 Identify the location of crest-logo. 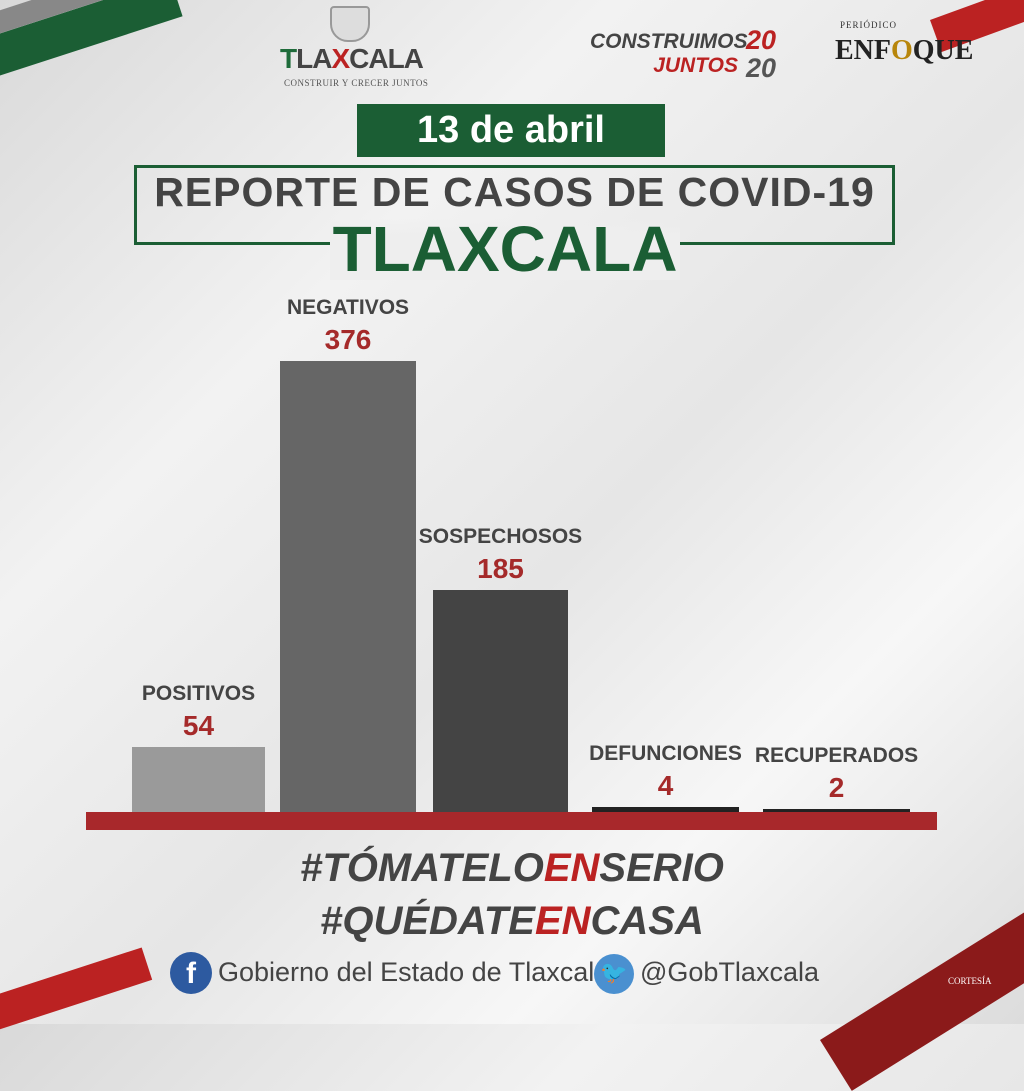
(350, 24).